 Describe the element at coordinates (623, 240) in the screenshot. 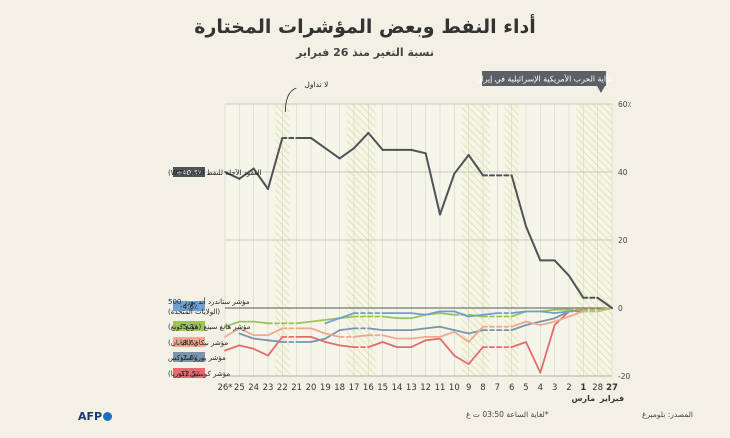

I see `y-tick-label: 20` at that location.